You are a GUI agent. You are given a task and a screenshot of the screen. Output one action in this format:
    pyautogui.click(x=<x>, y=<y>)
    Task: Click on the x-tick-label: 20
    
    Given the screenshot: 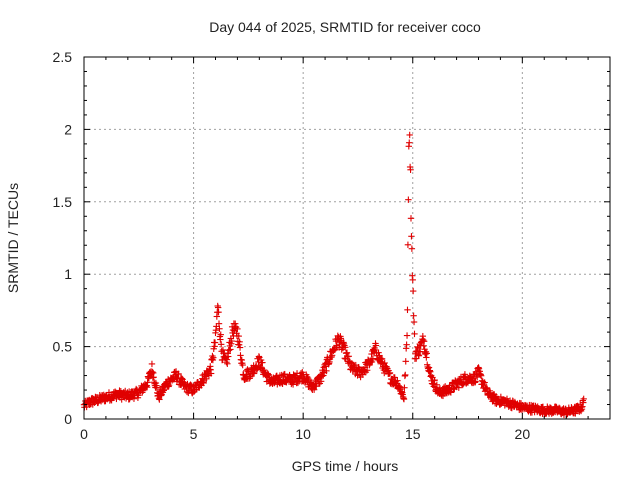 What is the action you would take?
    pyautogui.click(x=523, y=434)
    